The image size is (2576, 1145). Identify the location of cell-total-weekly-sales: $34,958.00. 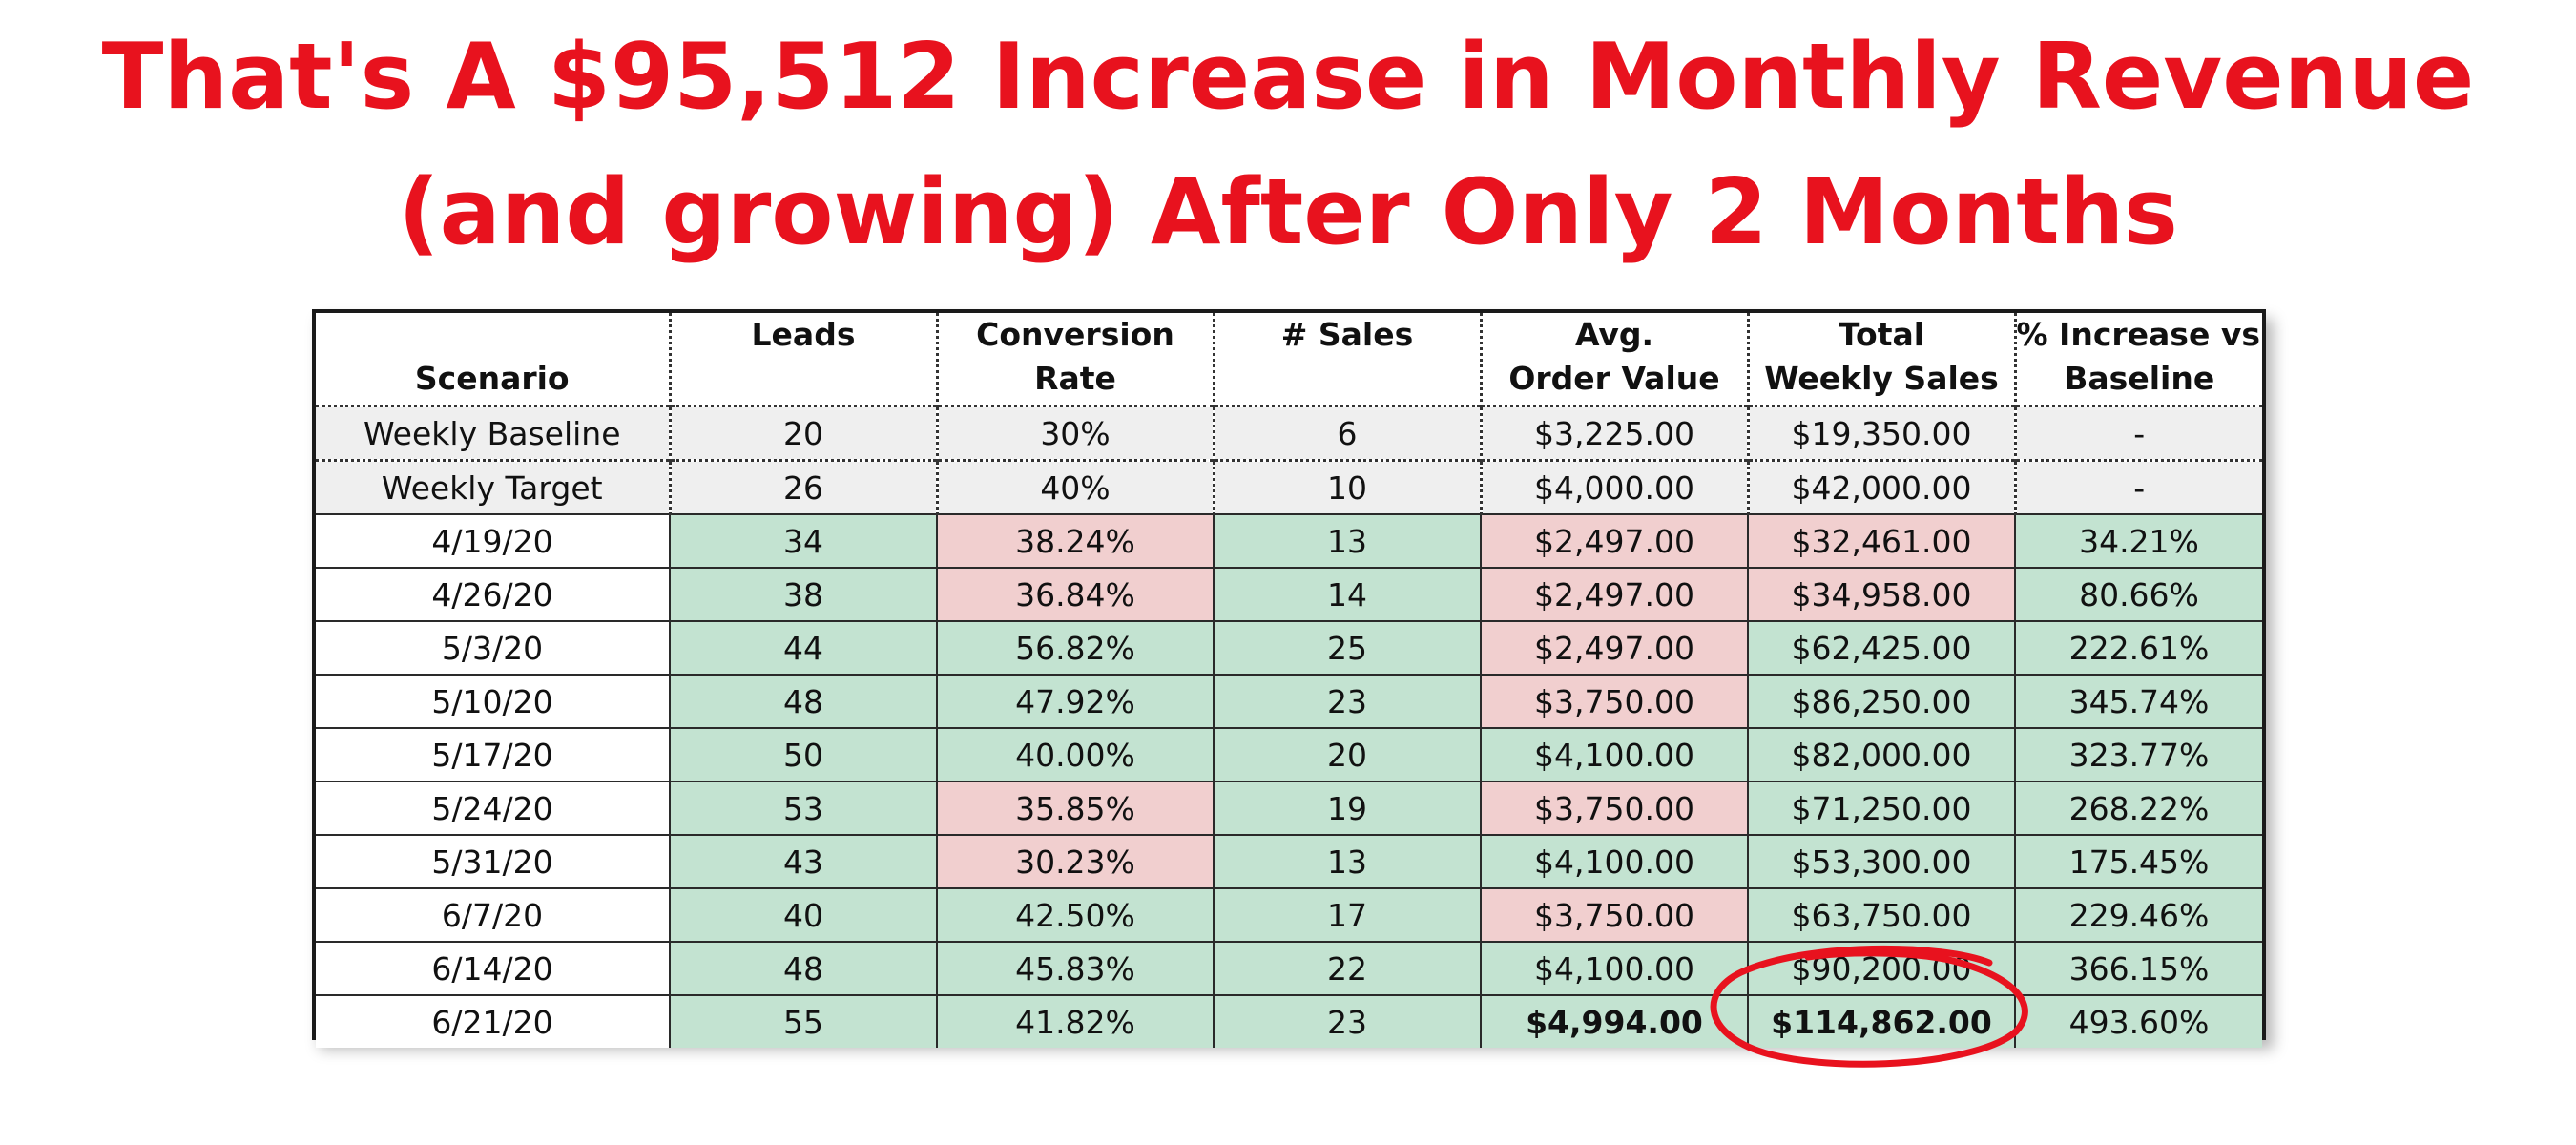
(1881, 594).